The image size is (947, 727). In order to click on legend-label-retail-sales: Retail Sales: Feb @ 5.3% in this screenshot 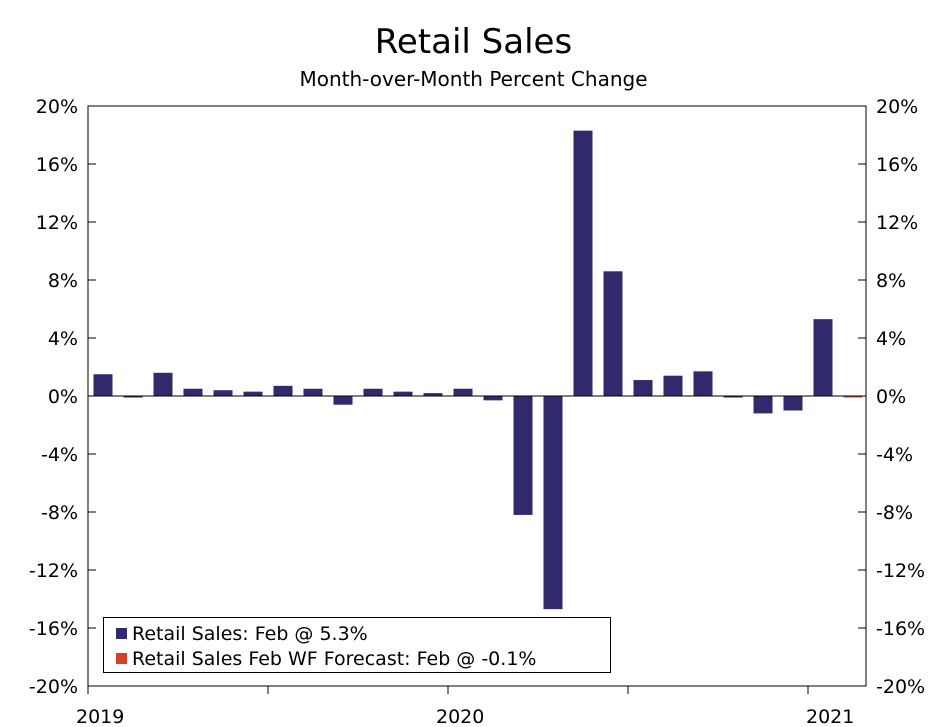, I will do `click(250, 633)`.